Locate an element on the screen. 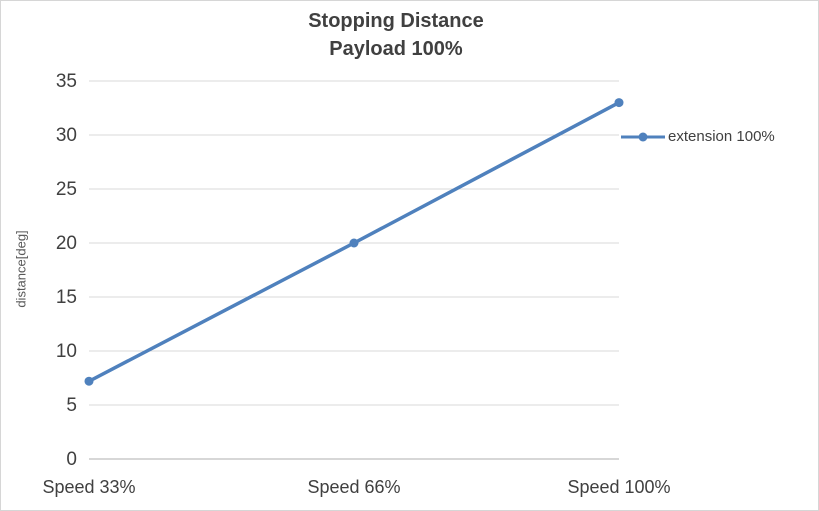 The image size is (819, 511). legend-marker-icon is located at coordinates (643, 136).